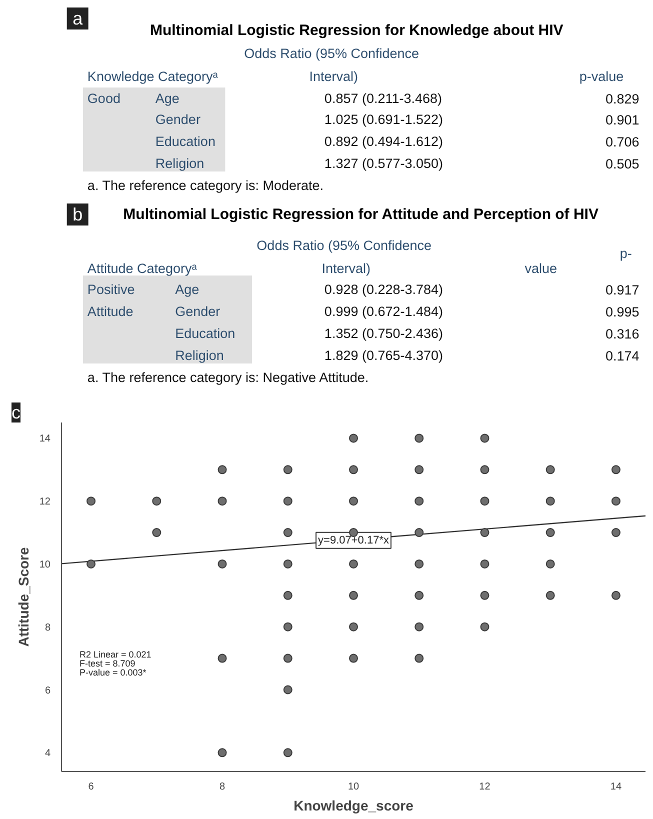  Describe the element at coordinates (485, 787) in the screenshot. I see `x-tick-label: 12` at that location.